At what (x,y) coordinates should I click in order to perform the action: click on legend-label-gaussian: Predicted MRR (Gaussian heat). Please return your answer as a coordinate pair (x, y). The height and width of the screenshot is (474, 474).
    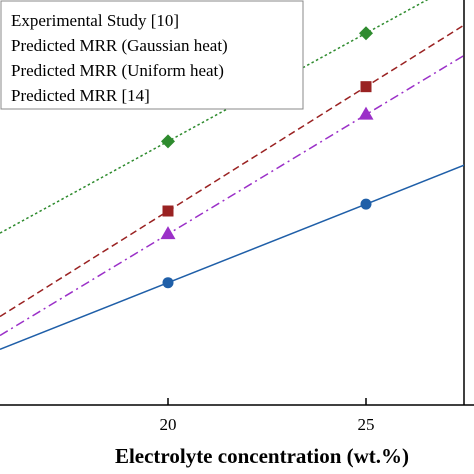
    Looking at the image, I should click on (119, 45).